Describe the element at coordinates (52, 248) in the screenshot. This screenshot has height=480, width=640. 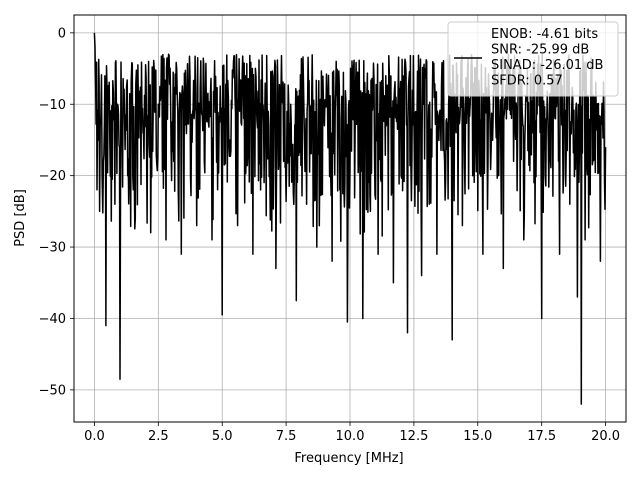
I see `y-tick-label: −30` at that location.